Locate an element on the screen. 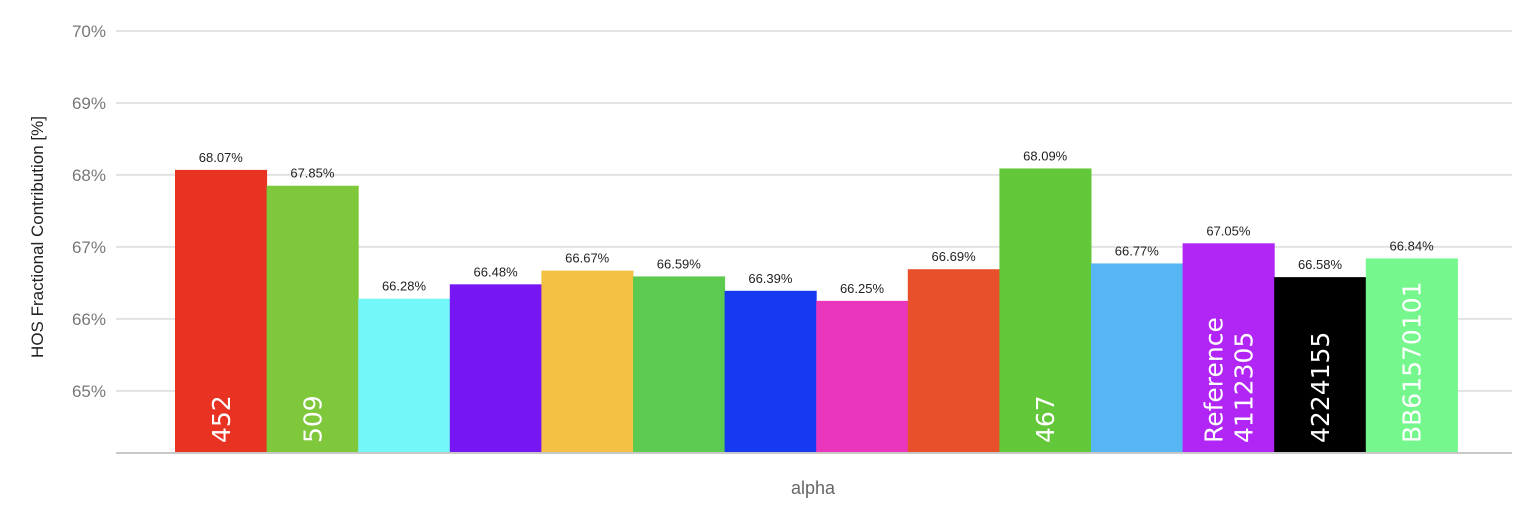  y-tick-labels: 65% 66% 67% 68% 69% 70% is located at coordinates (89, 211).